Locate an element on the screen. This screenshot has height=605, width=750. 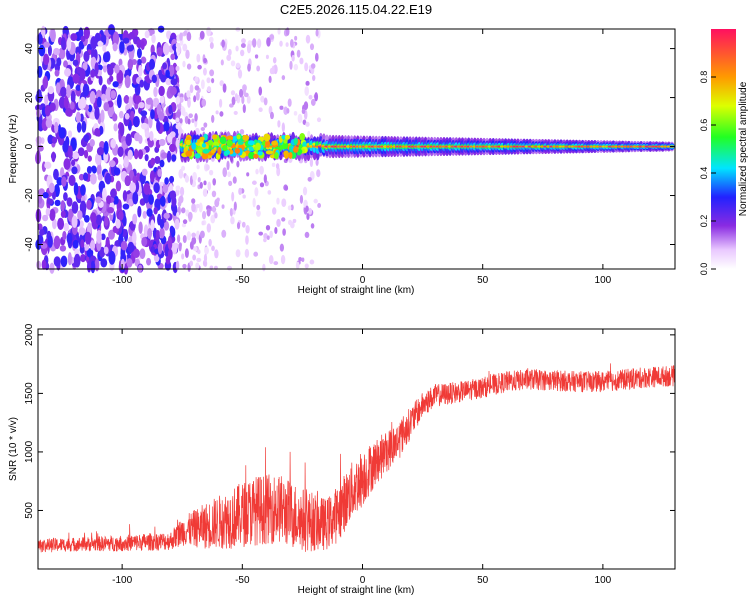
colorbar-tick-label: 0.0 is located at coordinates (704, 269).